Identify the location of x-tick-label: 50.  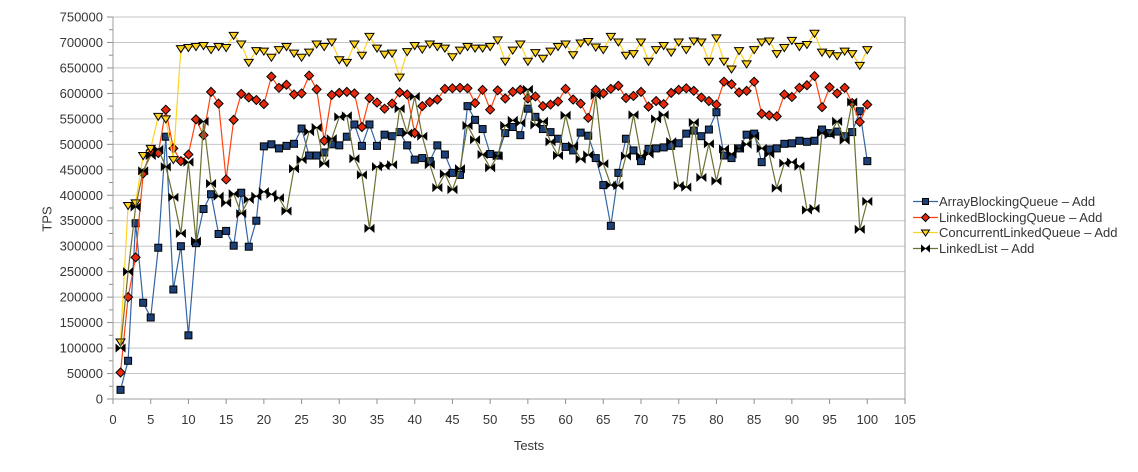
(490, 419).